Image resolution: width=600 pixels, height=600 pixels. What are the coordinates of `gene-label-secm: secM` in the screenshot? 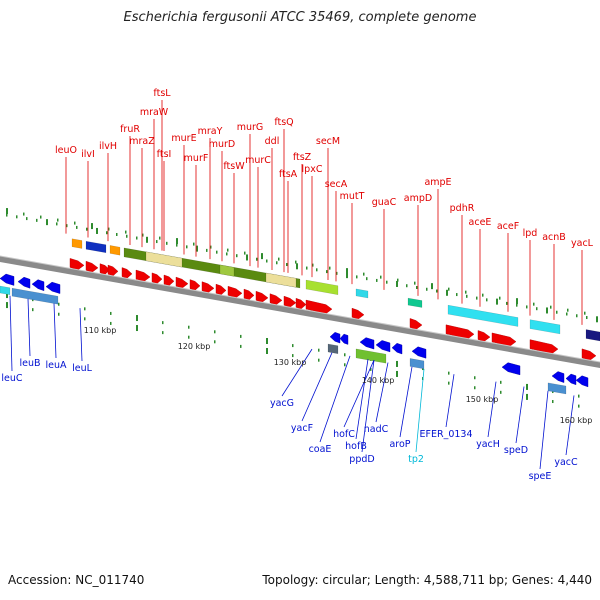 It's located at (328, 141).